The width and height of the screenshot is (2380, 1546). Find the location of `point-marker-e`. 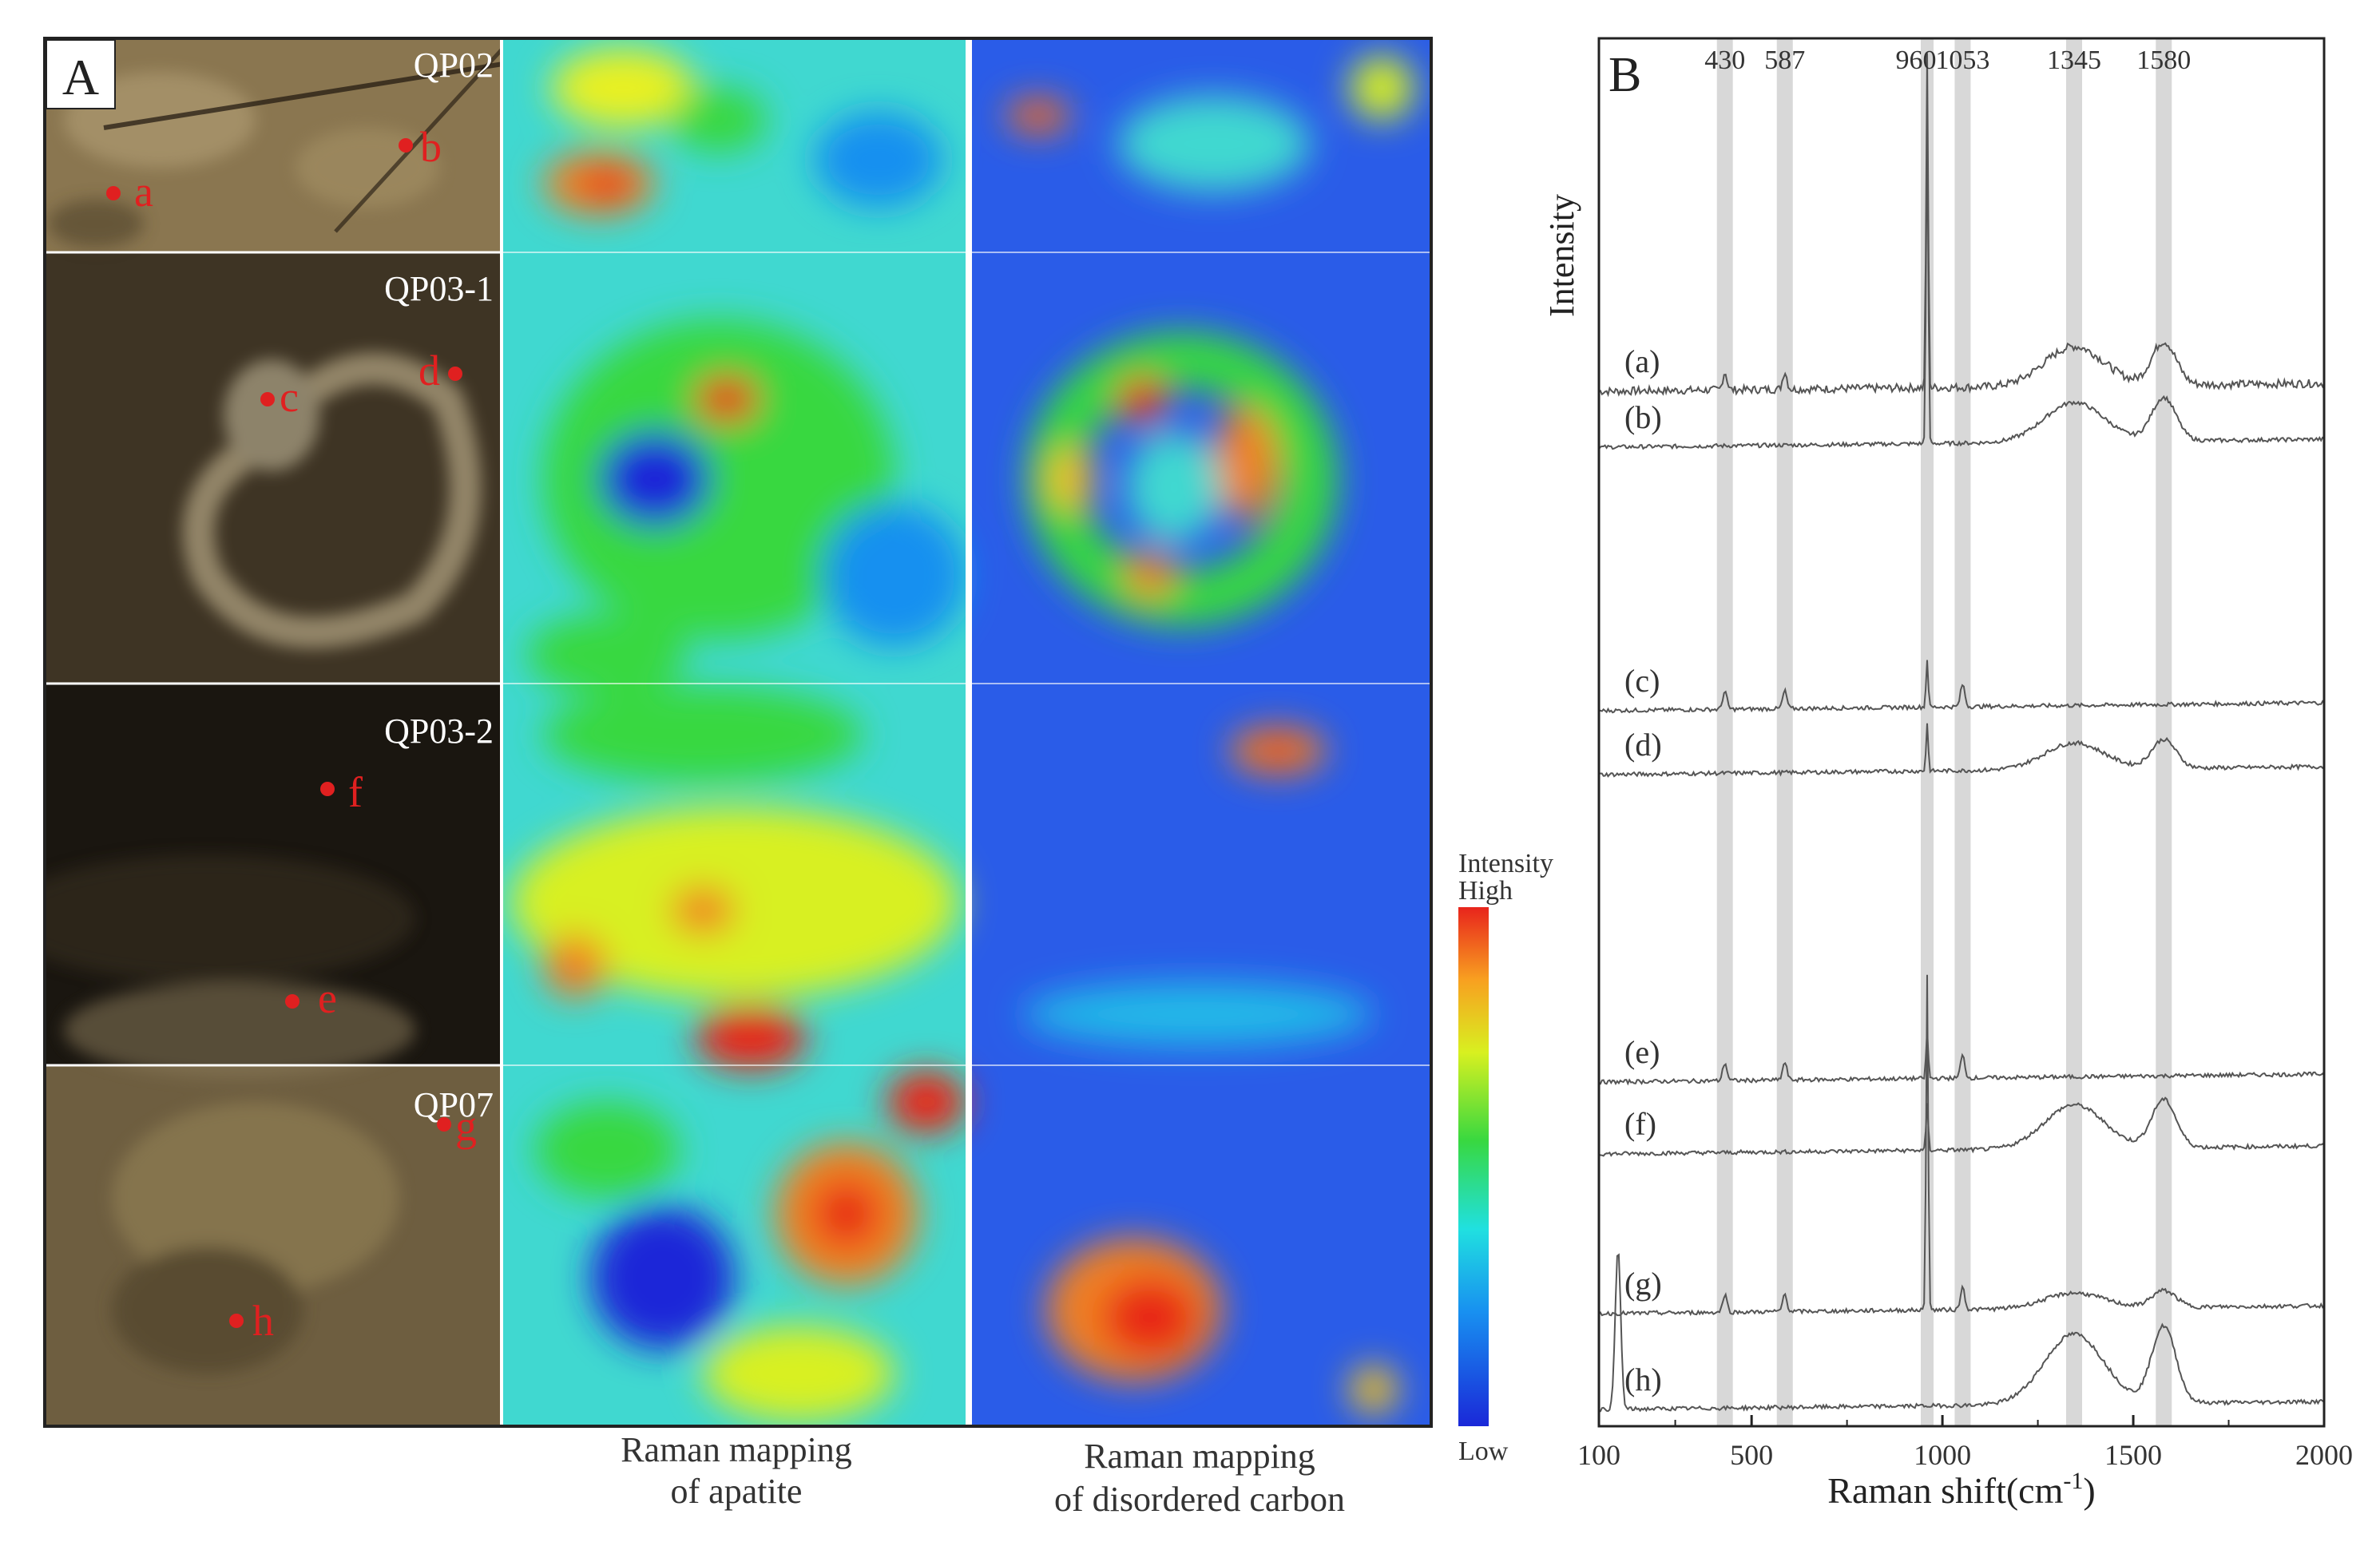

point-marker-e is located at coordinates (292, 1001).